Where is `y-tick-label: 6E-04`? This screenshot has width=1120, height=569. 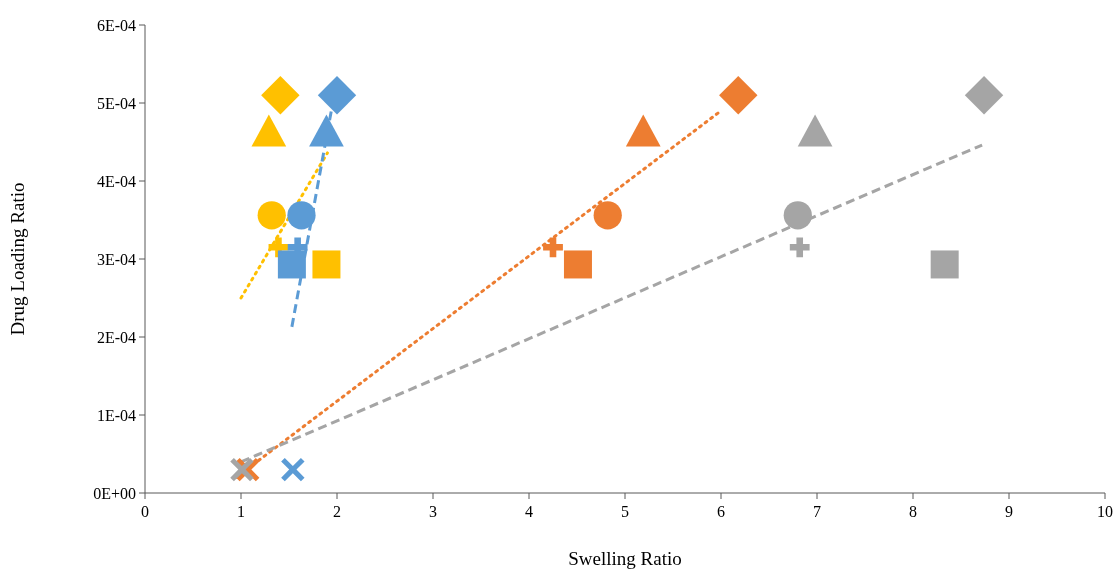 y-tick-label: 6E-04 is located at coordinates (116, 25).